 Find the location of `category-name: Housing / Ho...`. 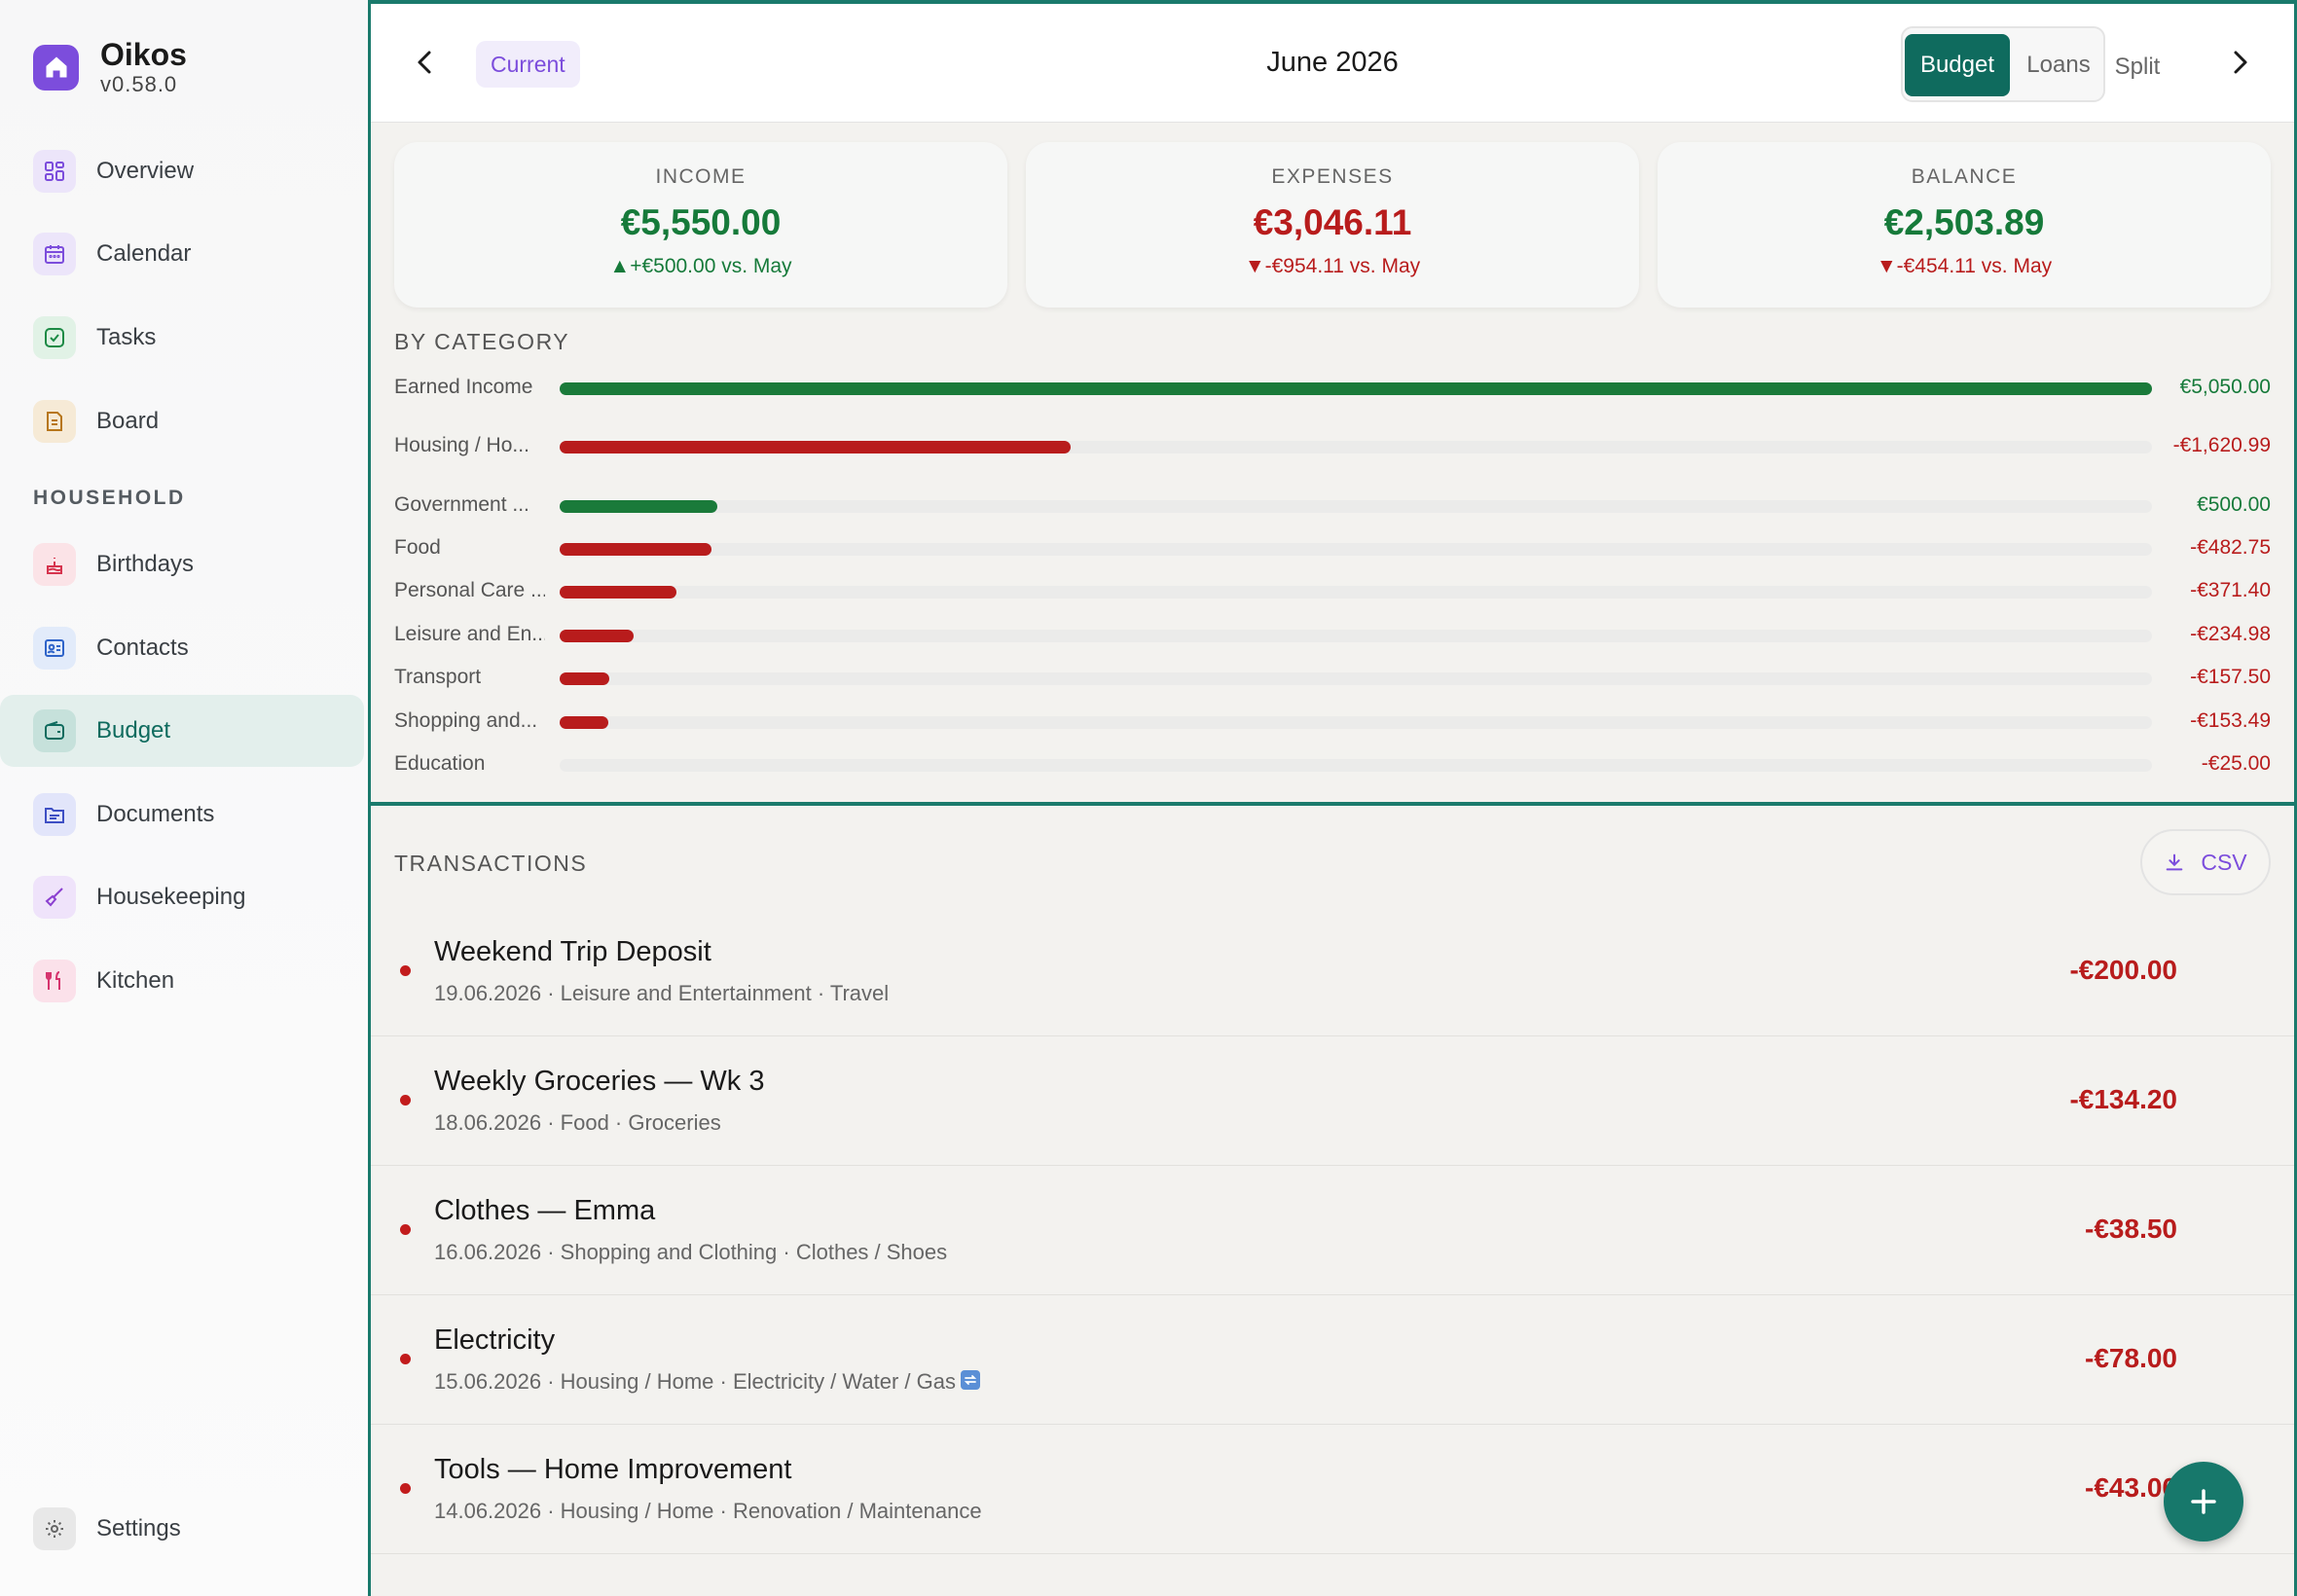

category-name: Housing / Ho... is located at coordinates (461, 445).